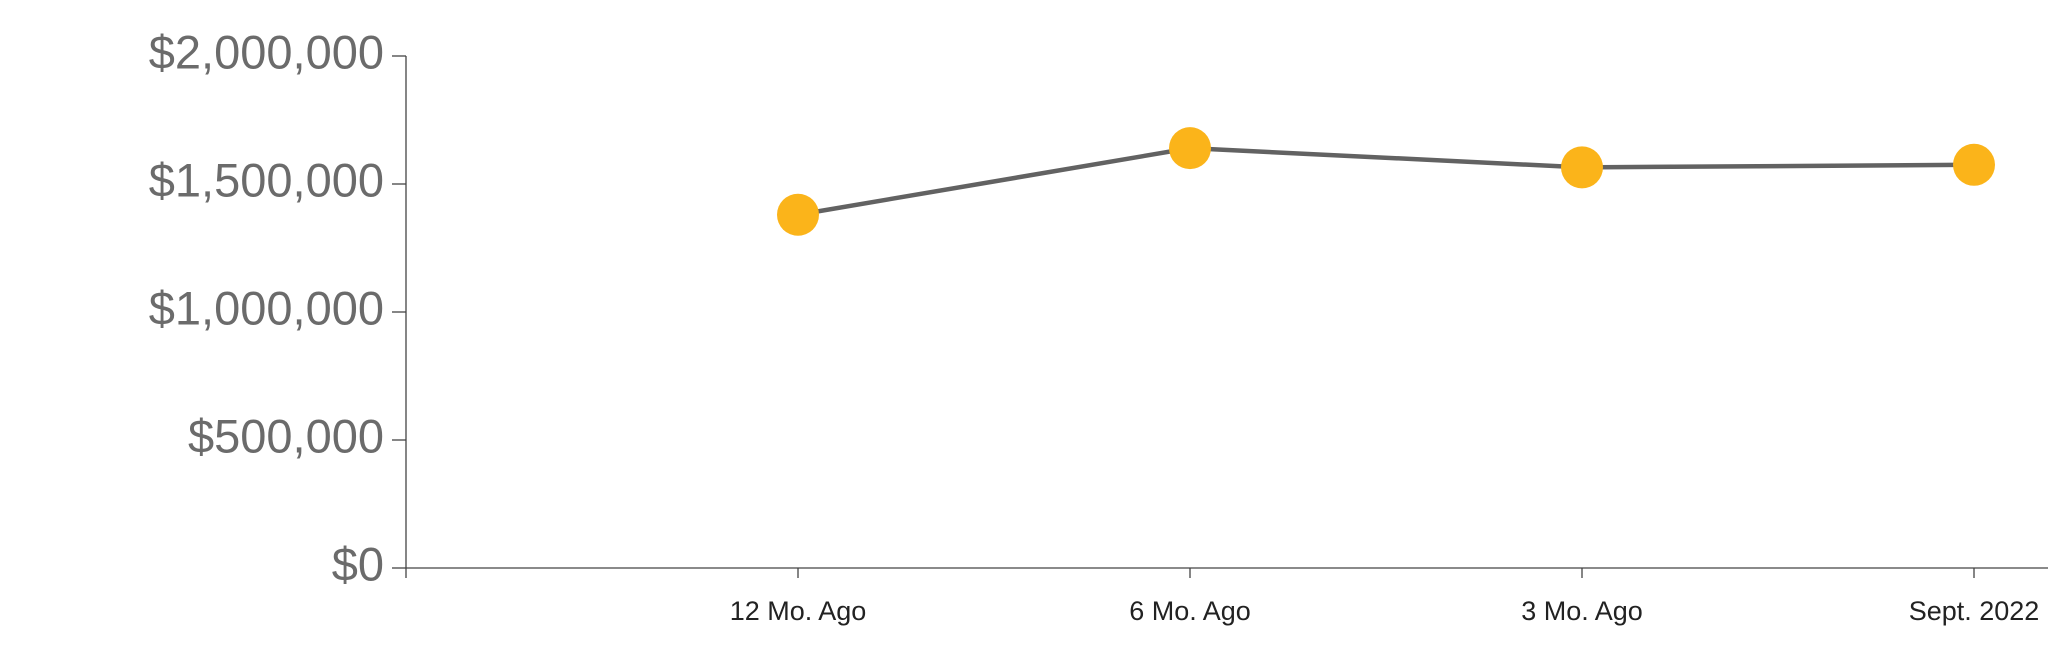 The height and width of the screenshot is (663, 2048). What do you see at coordinates (1974, 611) in the screenshot?
I see `x-tick-label: Sept. 2022` at bounding box center [1974, 611].